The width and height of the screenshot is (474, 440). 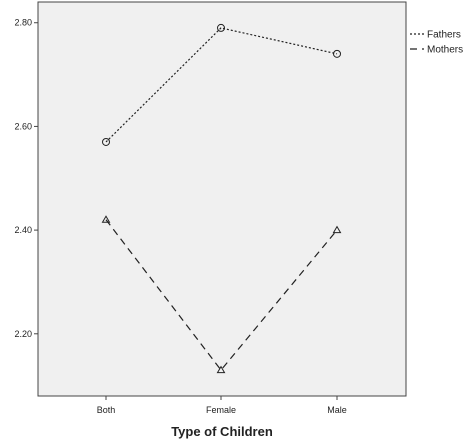 What do you see at coordinates (23, 23) in the screenshot?
I see `y-tick-label: 2.80` at bounding box center [23, 23].